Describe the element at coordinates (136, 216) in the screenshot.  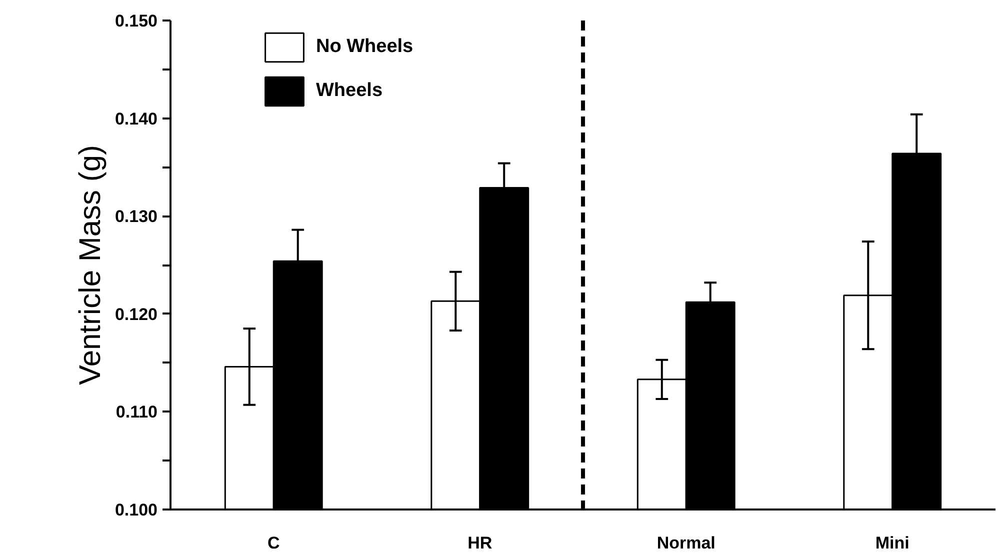
I see `y-tick-label: 0.130` at that location.